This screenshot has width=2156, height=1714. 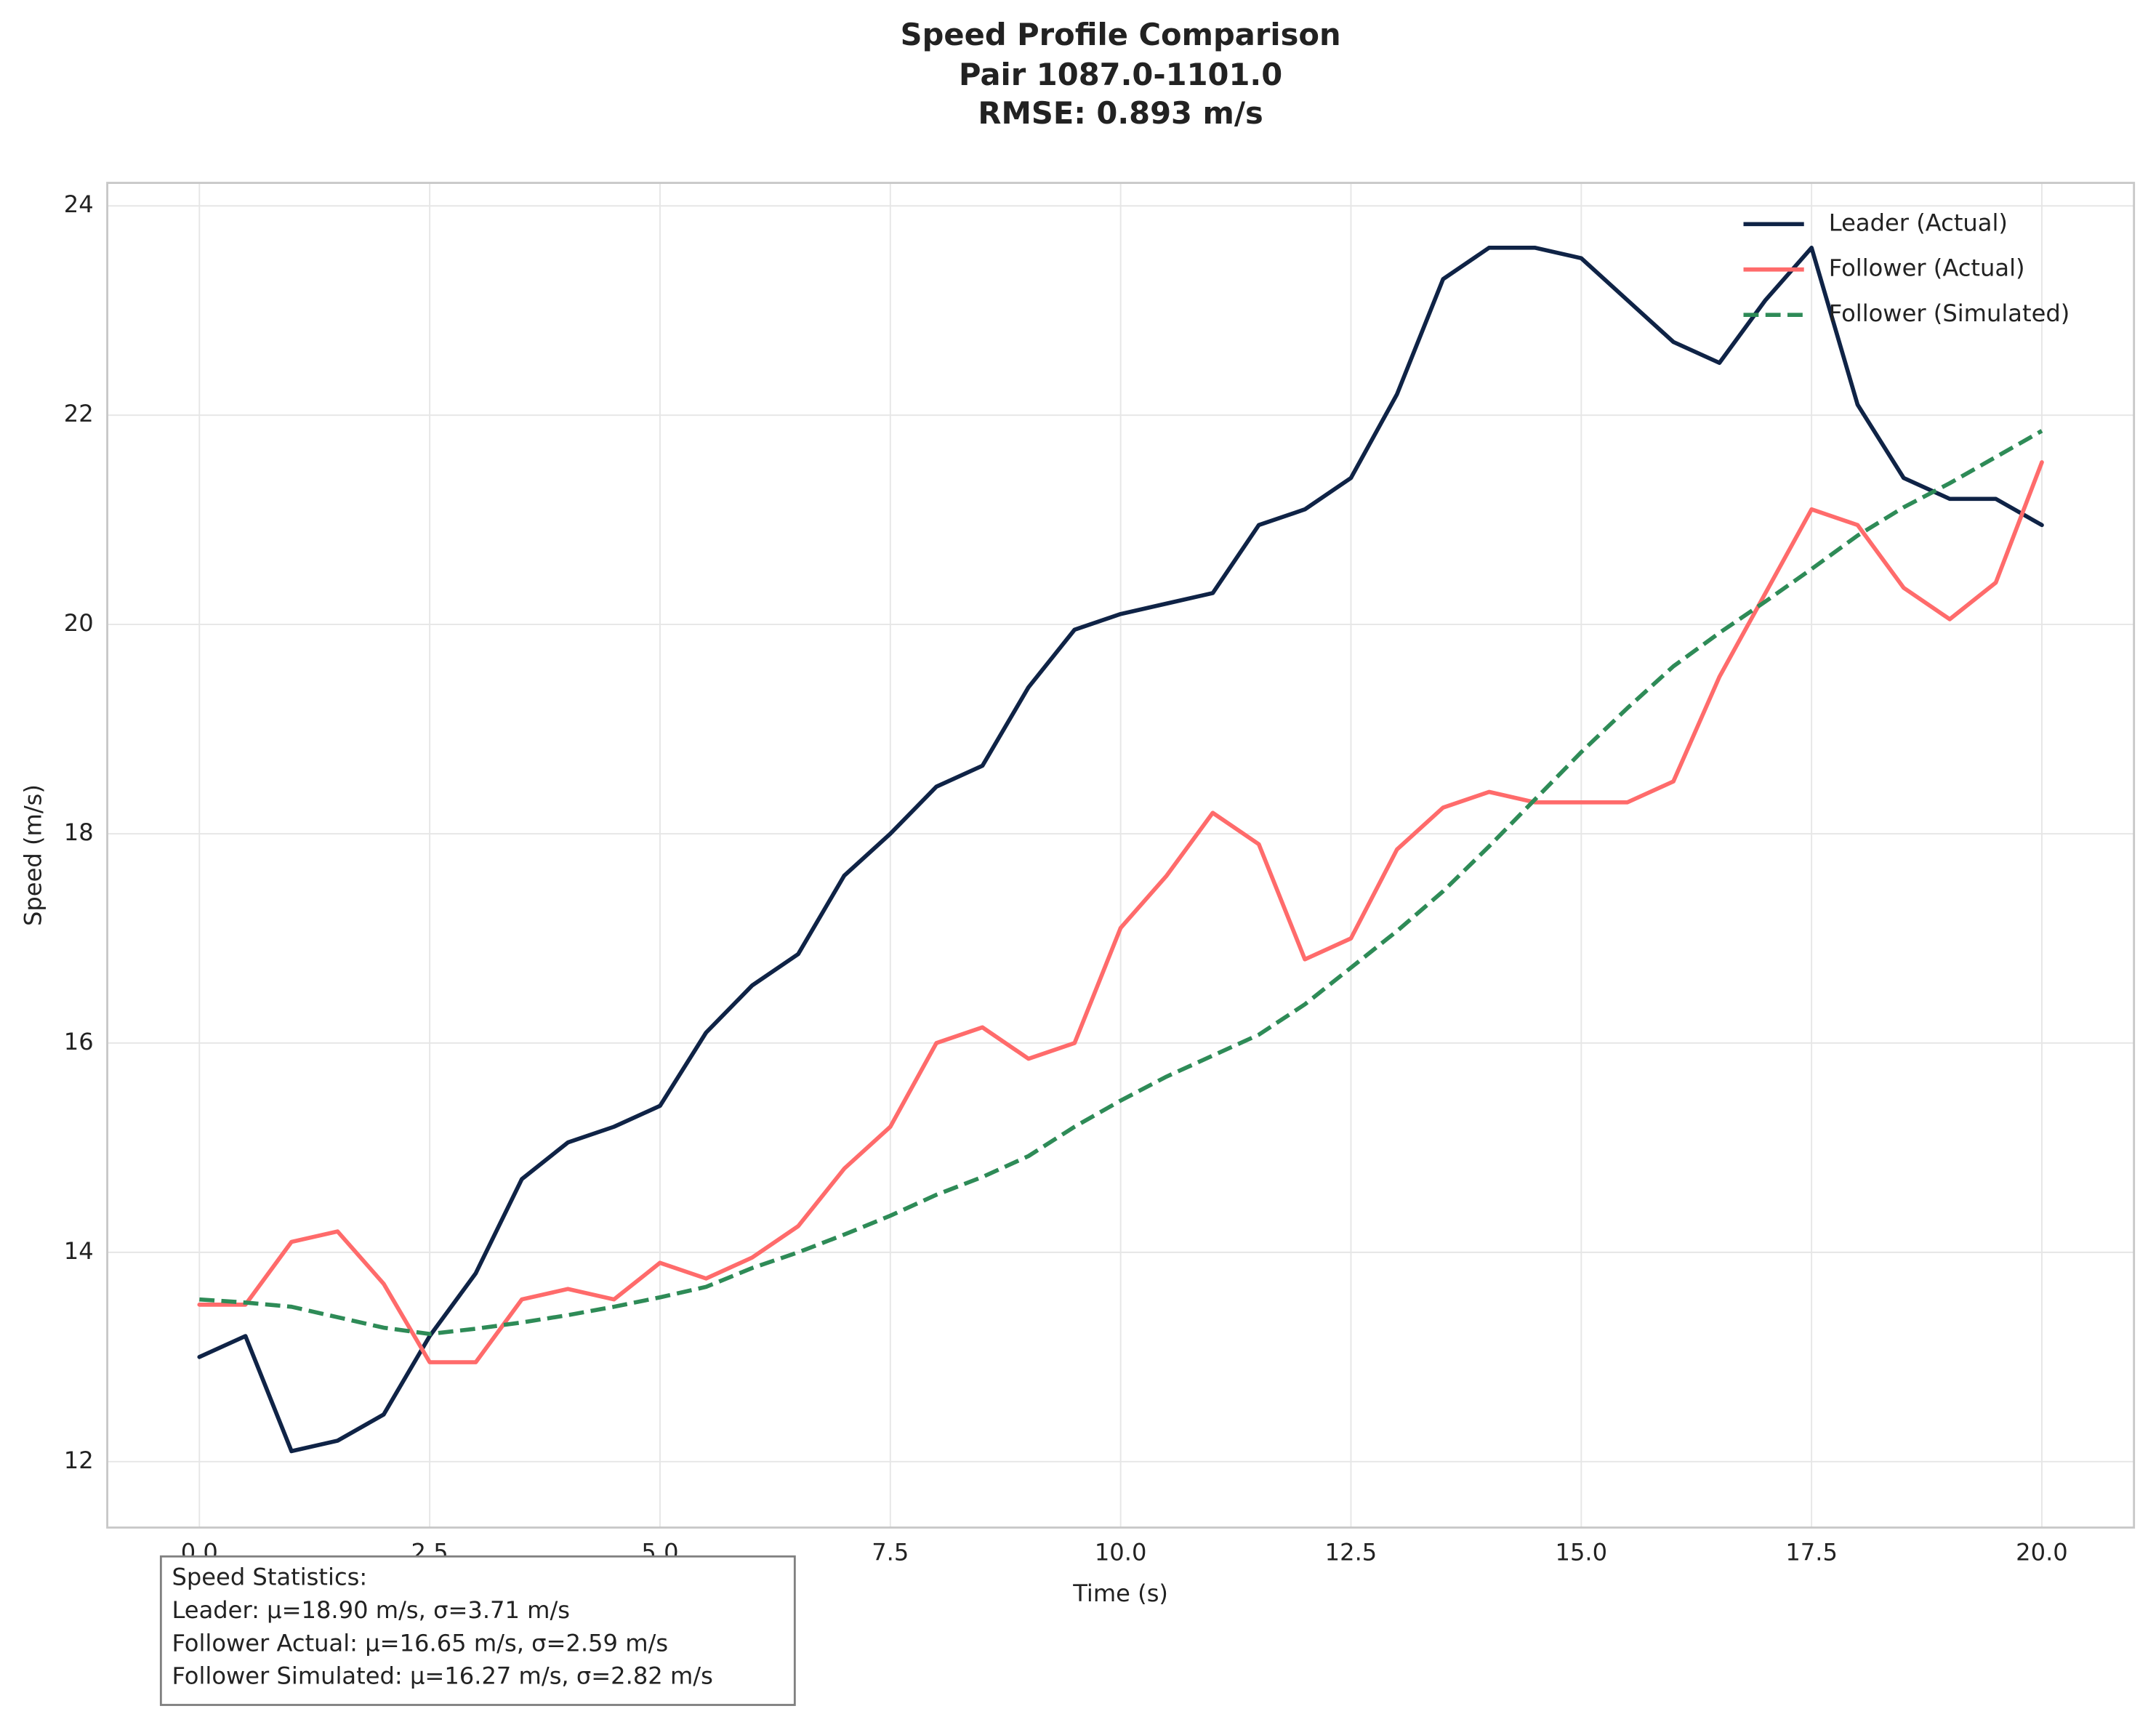 I want to click on x-tick-label: 15.0, so click(x=1582, y=1552).